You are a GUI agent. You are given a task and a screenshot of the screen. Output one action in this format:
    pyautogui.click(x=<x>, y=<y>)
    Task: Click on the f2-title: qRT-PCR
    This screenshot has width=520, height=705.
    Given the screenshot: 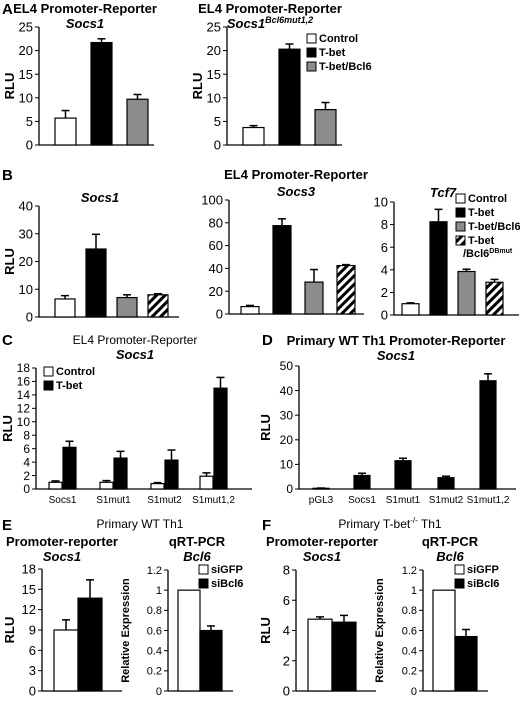 What is the action you would take?
    pyautogui.click(x=450, y=541)
    